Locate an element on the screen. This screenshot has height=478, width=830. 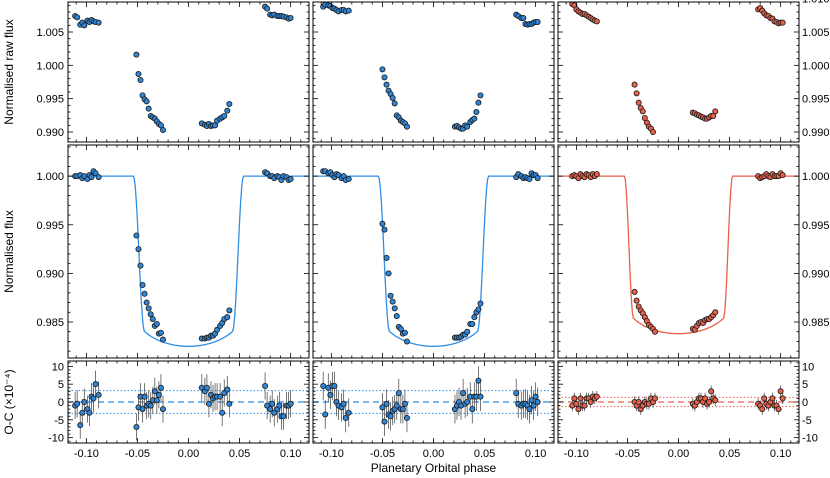
transit-model-line is located at coordinates (188, 261).